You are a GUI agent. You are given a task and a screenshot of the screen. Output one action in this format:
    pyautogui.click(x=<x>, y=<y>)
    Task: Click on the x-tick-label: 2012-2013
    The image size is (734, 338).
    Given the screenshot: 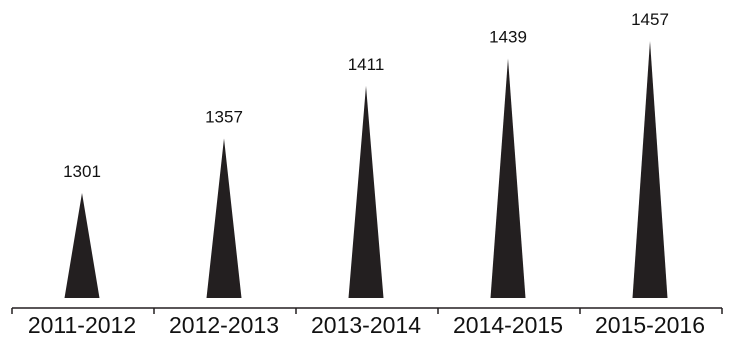 What is the action you would take?
    pyautogui.click(x=224, y=325)
    